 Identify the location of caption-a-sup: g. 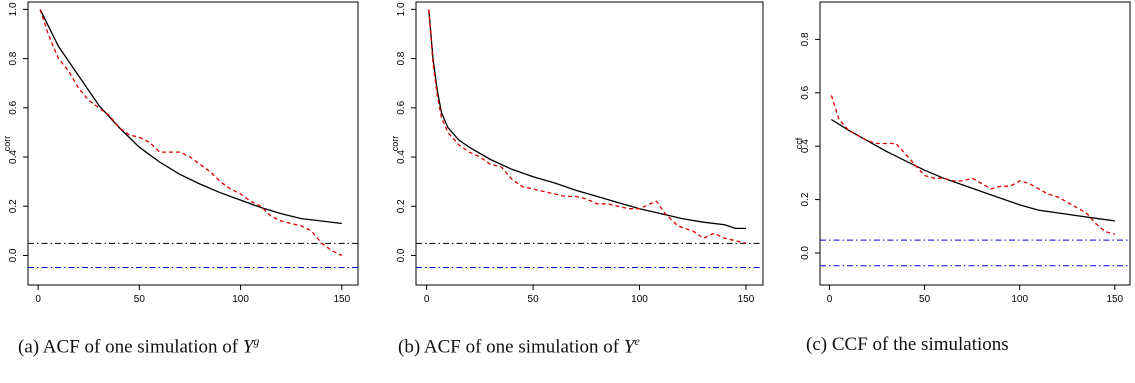
(256, 341).